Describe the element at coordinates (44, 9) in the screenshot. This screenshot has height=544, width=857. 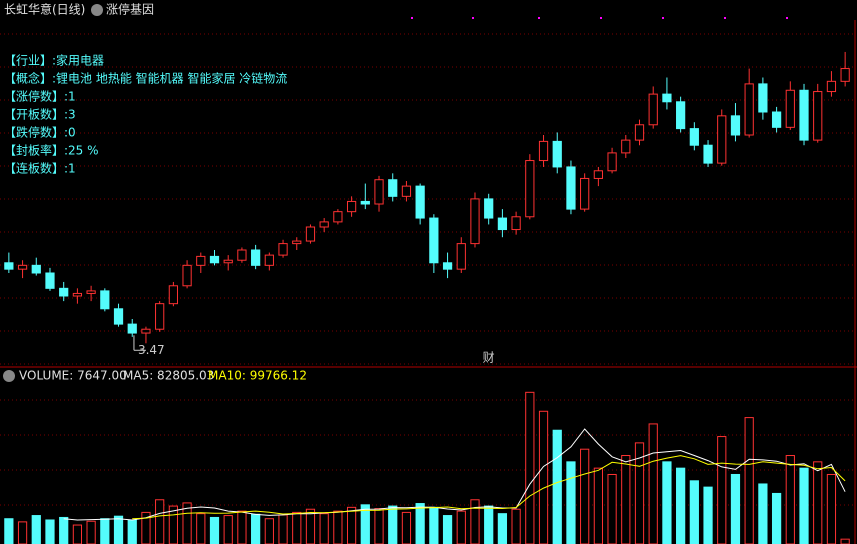
I see `chart-title: 长虹华意(日线)` at that location.